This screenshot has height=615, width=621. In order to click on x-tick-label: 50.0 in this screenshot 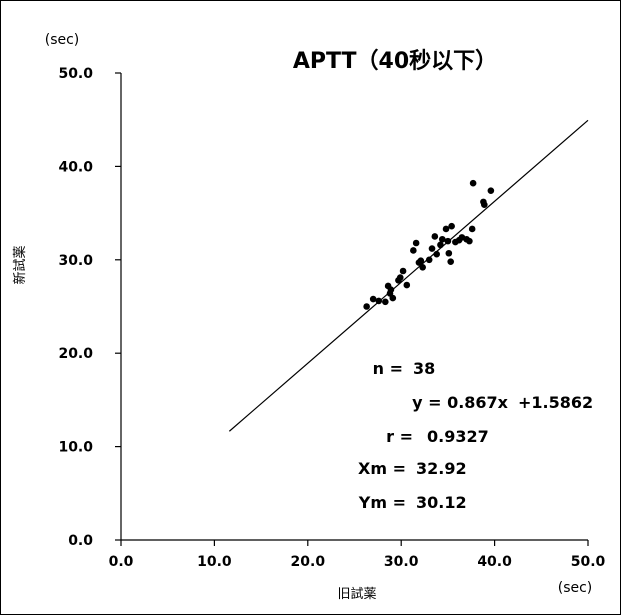, I will do `click(588, 562)`.